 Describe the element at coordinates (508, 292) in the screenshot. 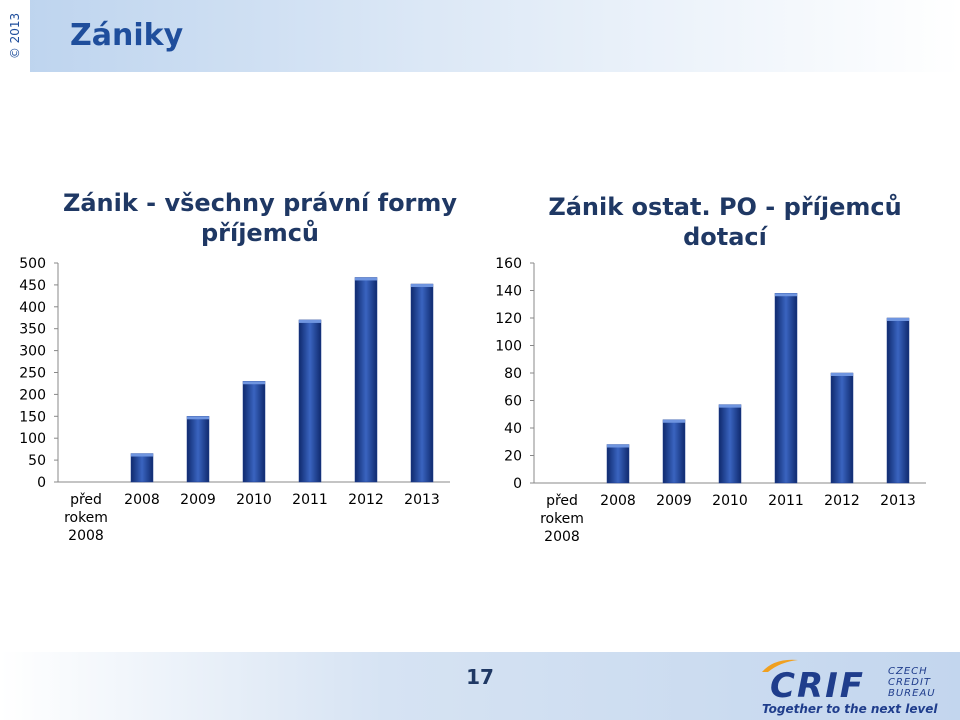

I see `y-tick-label: 140` at that location.